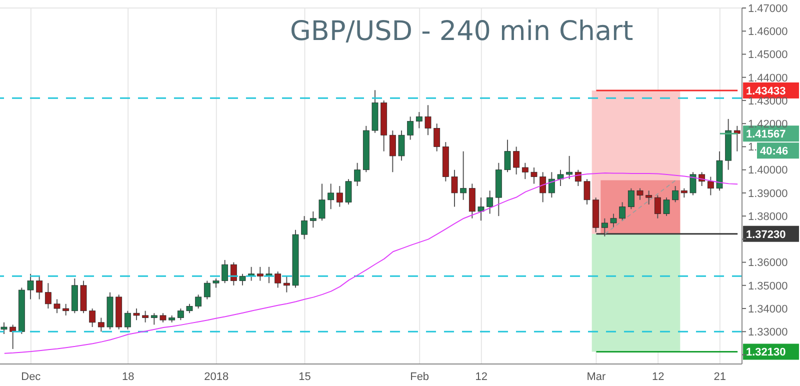  What do you see at coordinates (768, 286) in the screenshot?
I see `y-tick-label: 1.35000` at bounding box center [768, 286].